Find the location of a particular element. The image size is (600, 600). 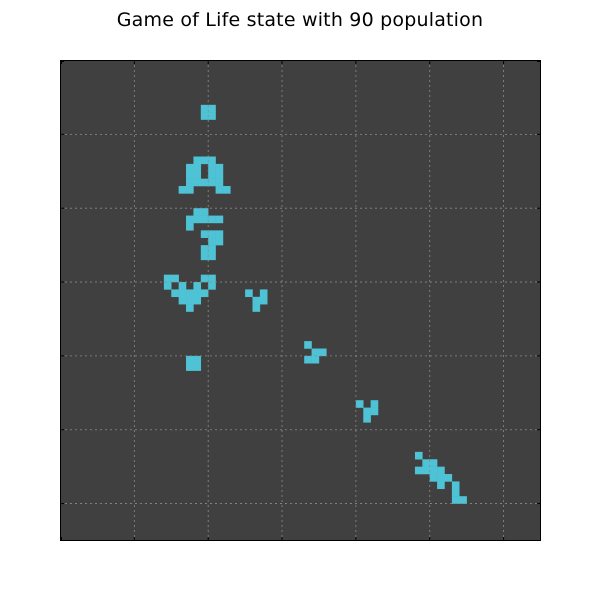

chart-title: Game of Life state with 90 population is located at coordinates (300, 20).